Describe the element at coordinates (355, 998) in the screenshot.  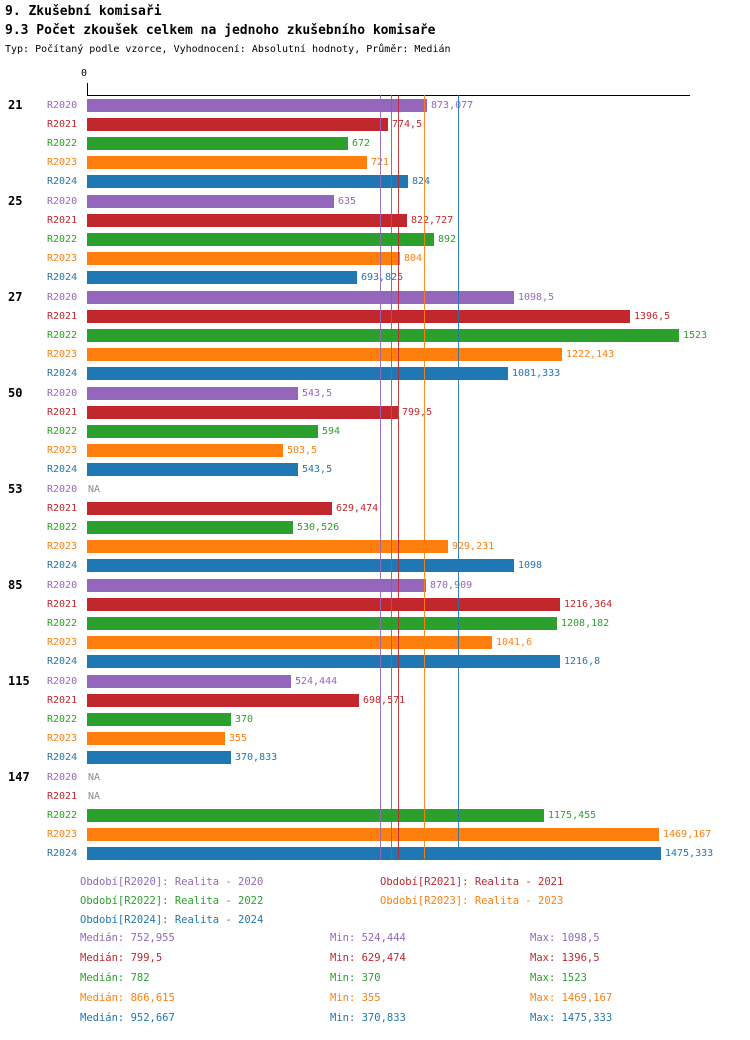
I see `stat-min-R2023: Min: 355` at that location.